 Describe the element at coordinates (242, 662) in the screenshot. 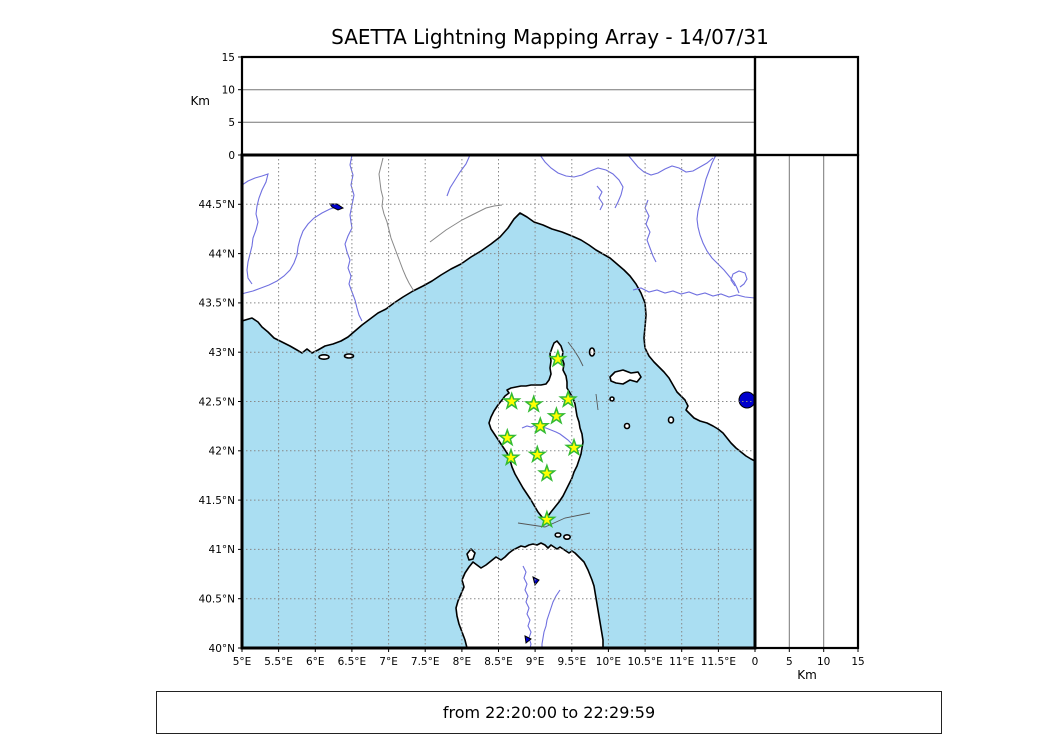

I see `lon-tick-label: 5°E` at that location.